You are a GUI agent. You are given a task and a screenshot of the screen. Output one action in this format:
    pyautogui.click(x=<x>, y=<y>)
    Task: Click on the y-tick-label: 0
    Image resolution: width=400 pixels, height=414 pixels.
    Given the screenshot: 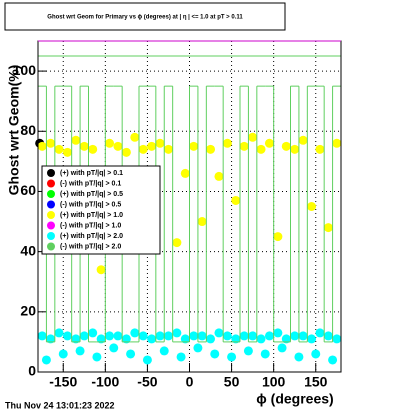 What is the action you would take?
    pyautogui.click(x=32, y=371)
    